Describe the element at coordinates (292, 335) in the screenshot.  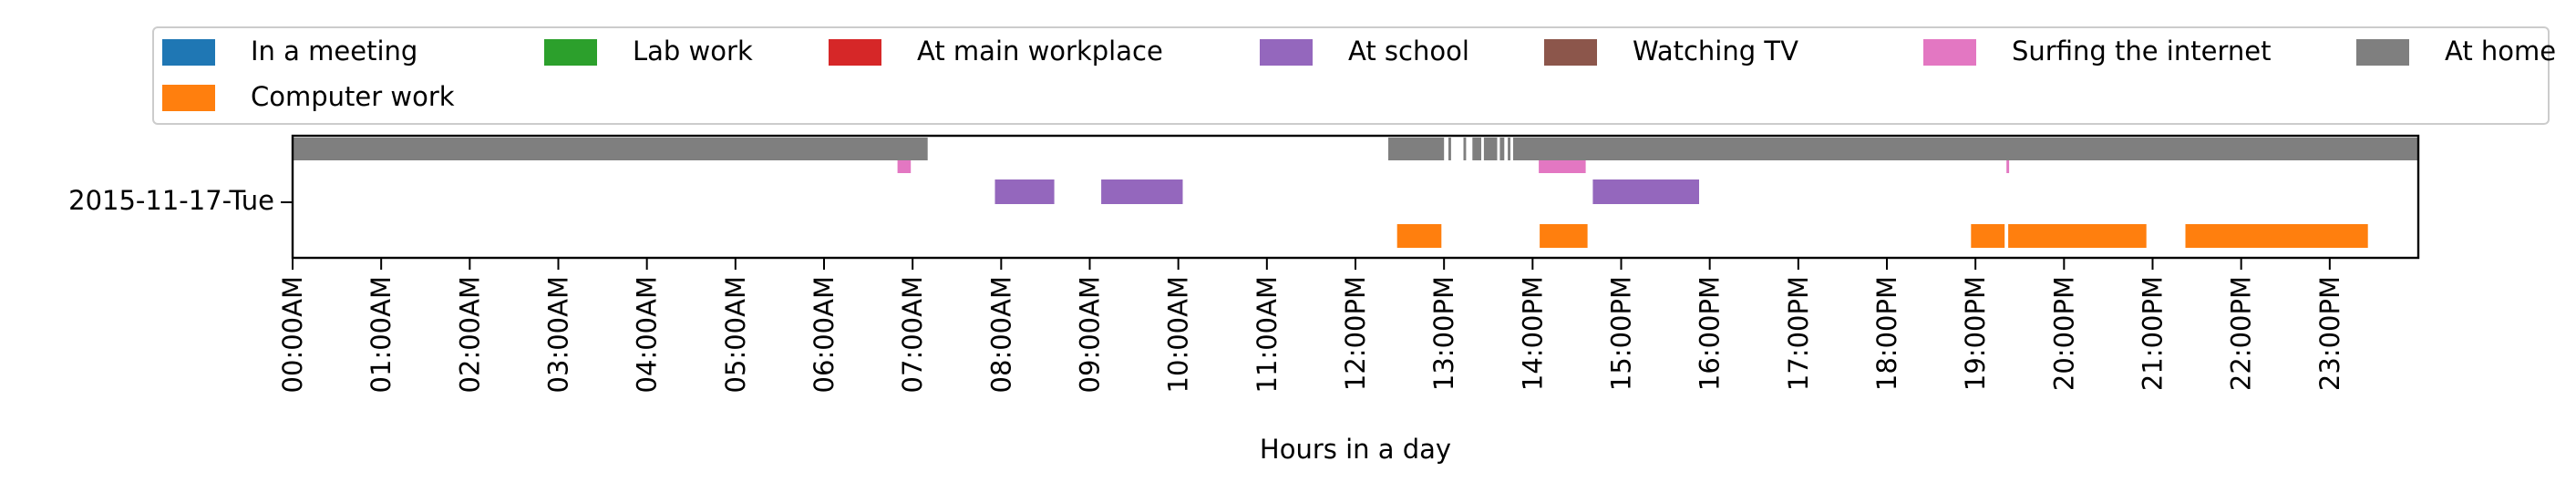
I see `x-tick-label-0: 00:00AM` at that location.